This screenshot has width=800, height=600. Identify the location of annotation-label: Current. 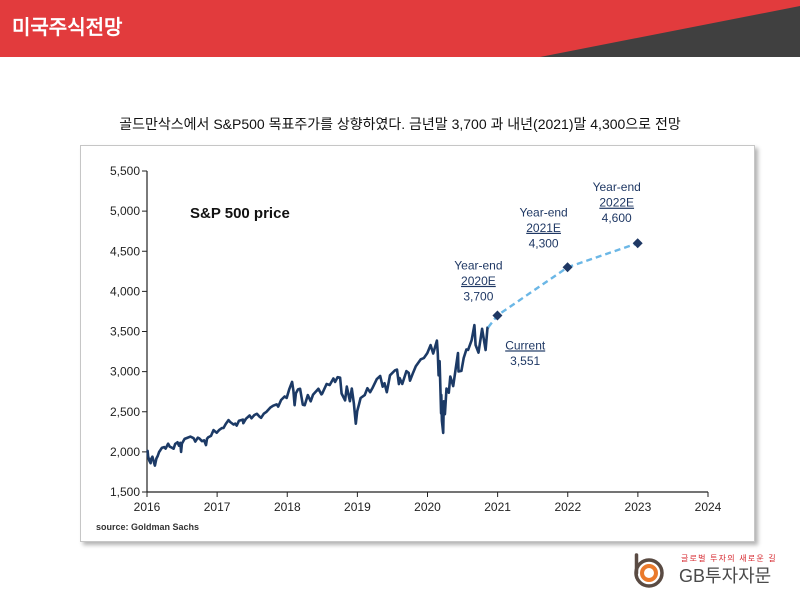
(525, 345).